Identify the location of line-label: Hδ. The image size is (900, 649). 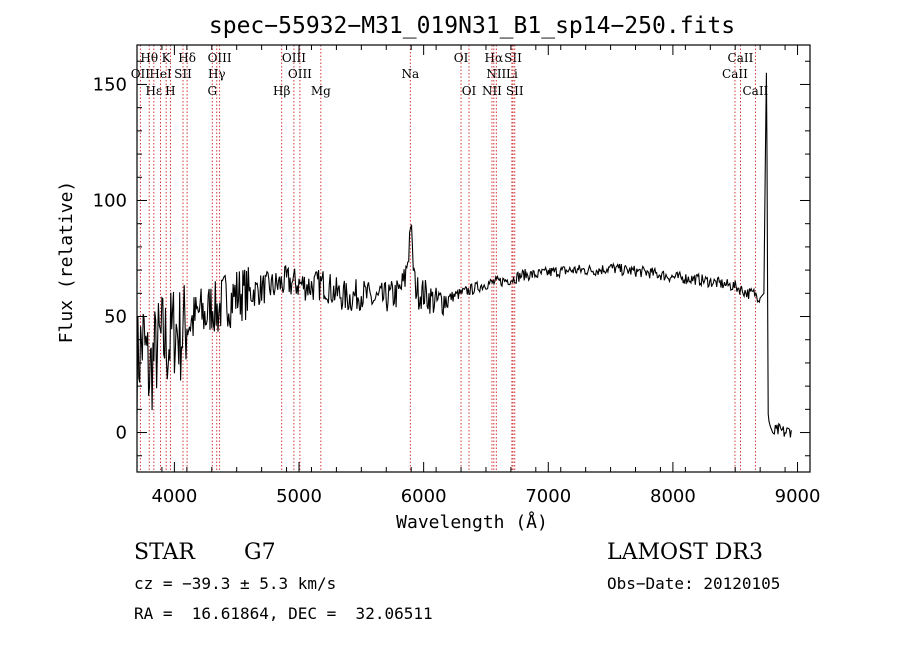
(187, 58).